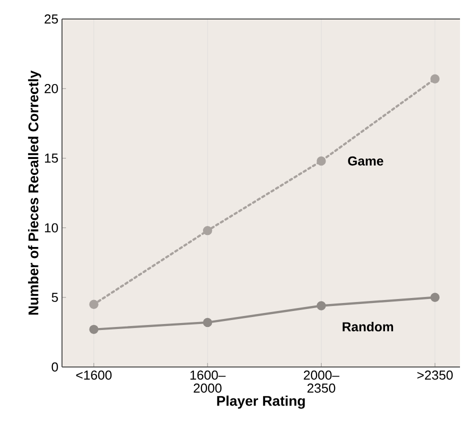 The height and width of the screenshot is (436, 468). What do you see at coordinates (51, 158) in the screenshot?
I see `y-tick-label: 15` at bounding box center [51, 158].